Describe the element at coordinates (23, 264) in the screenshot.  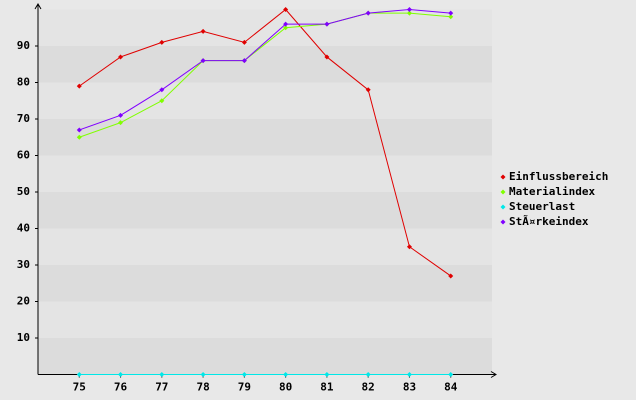
I see `y-tick-label: 30` at that location.